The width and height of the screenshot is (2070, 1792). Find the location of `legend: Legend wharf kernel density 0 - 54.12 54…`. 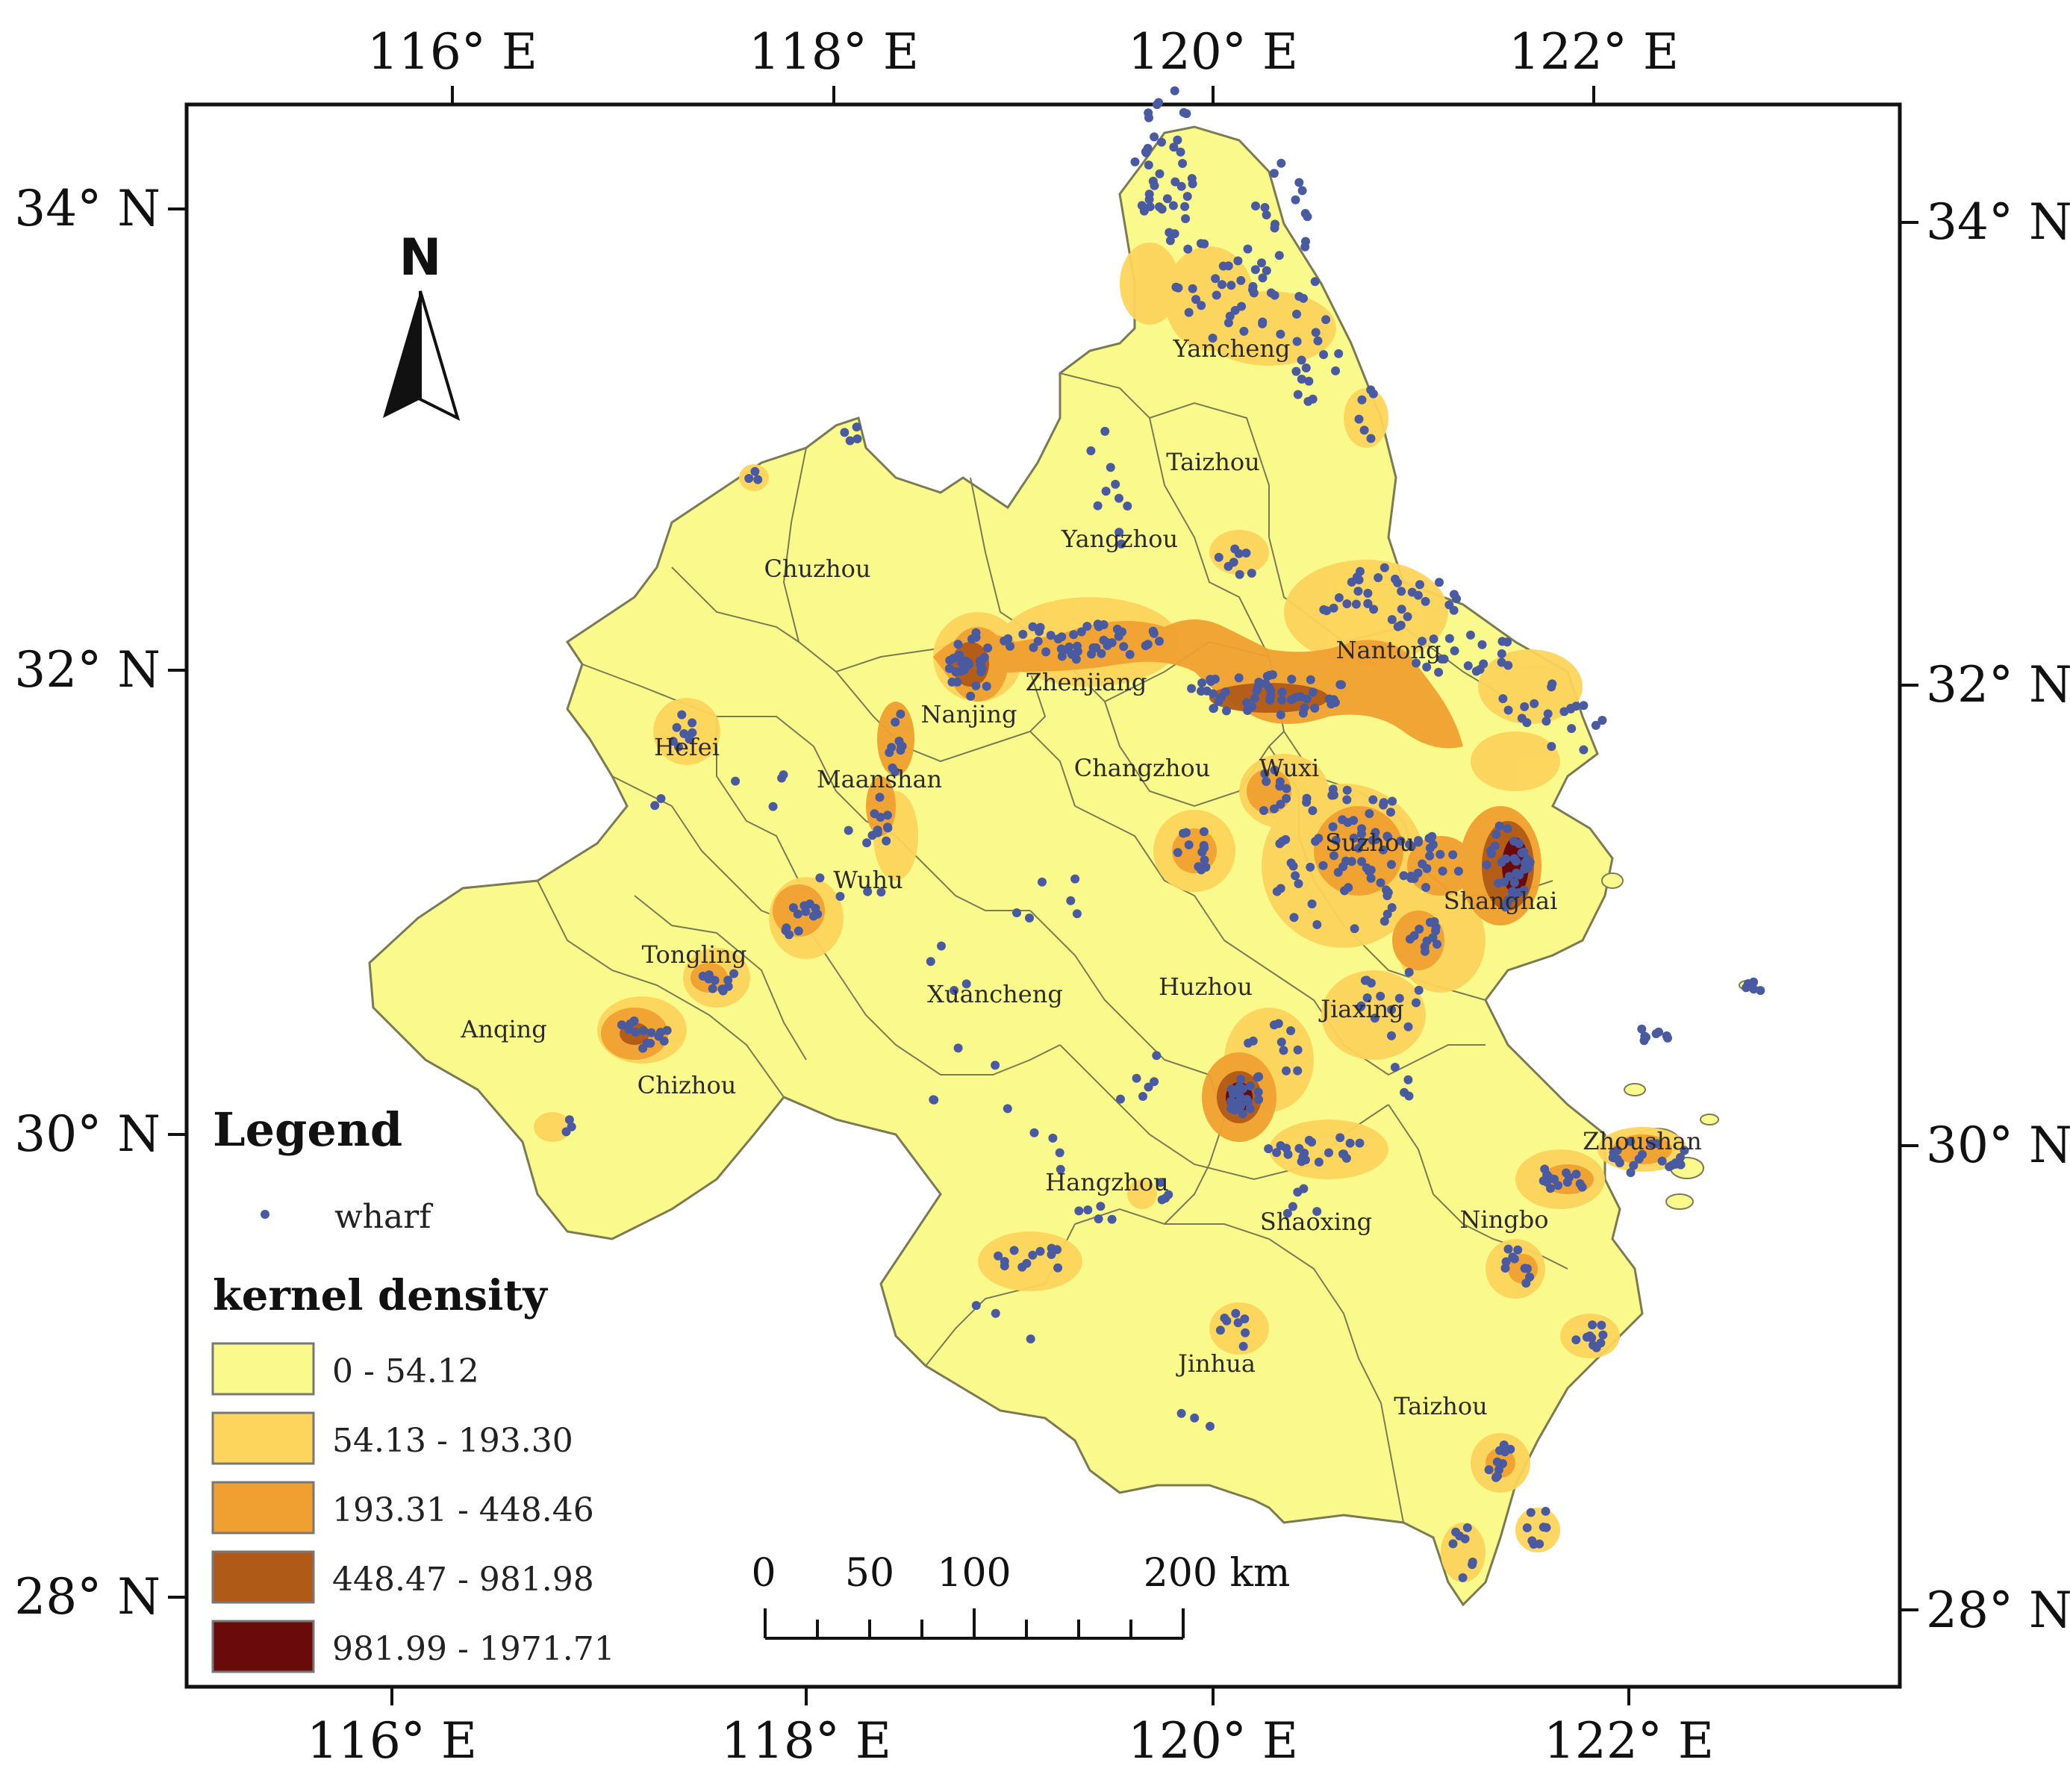

legend: Legend wharf kernel density 0 - 54.12 54… is located at coordinates (413, 1387).